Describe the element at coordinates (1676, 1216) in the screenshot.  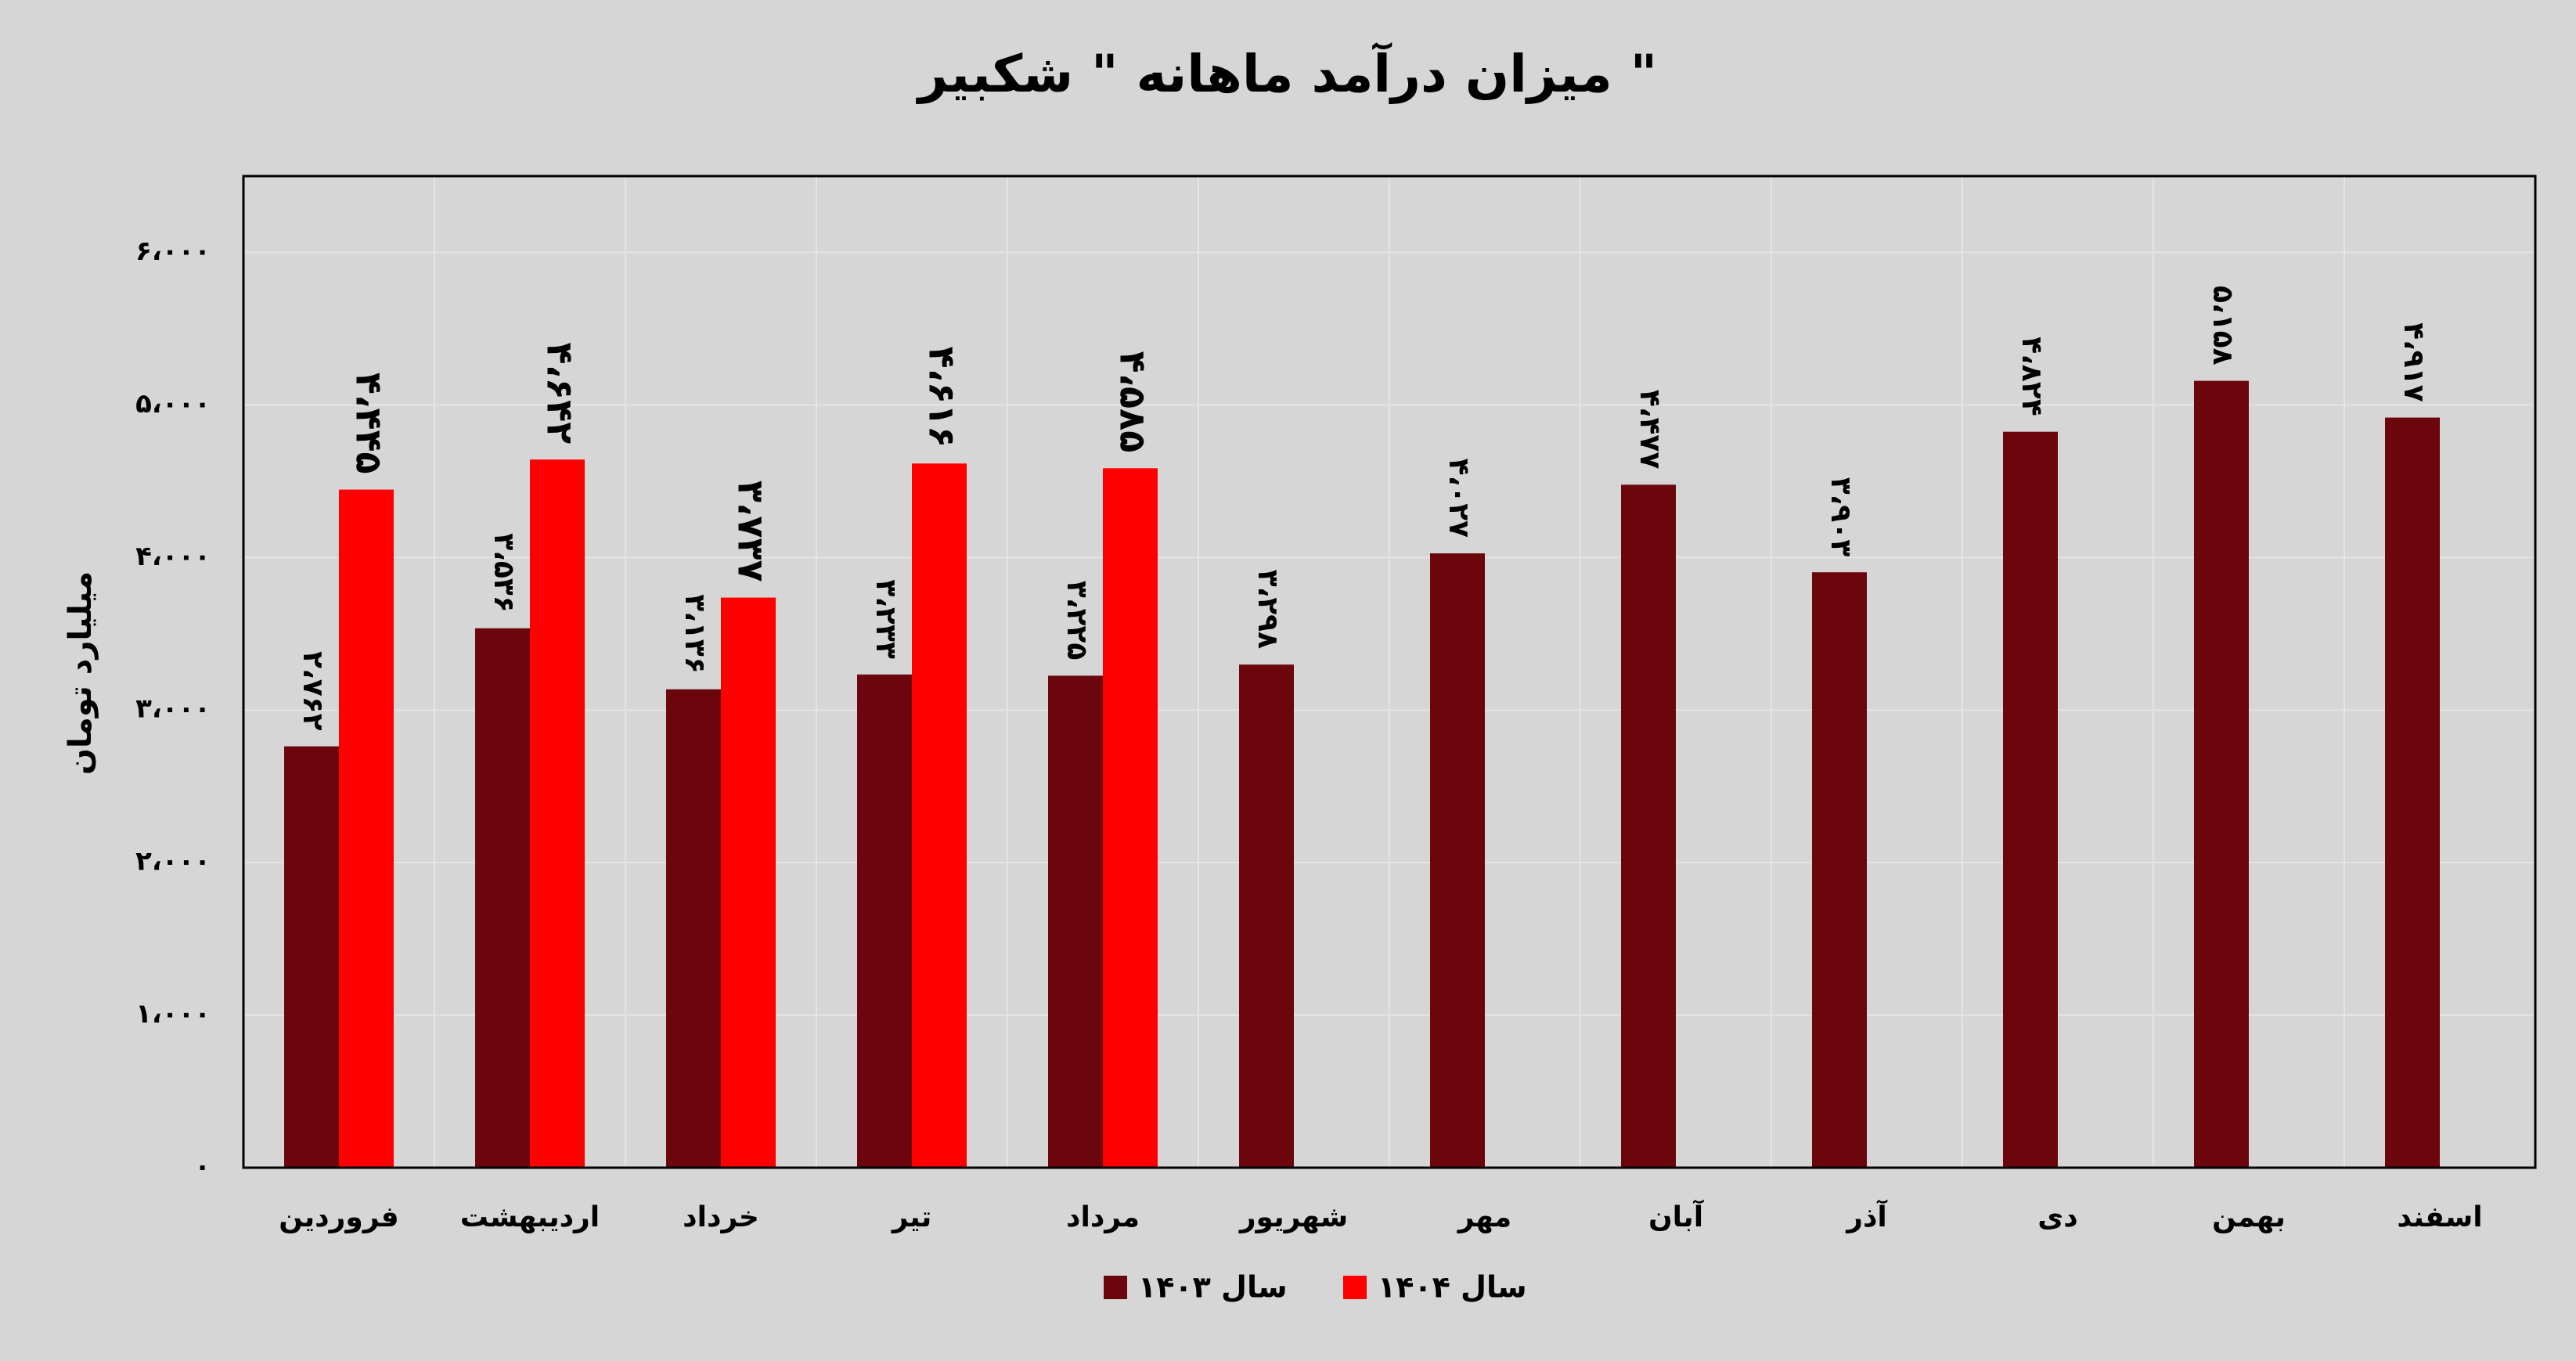
I see `x-tick-label: آبان` at that location.